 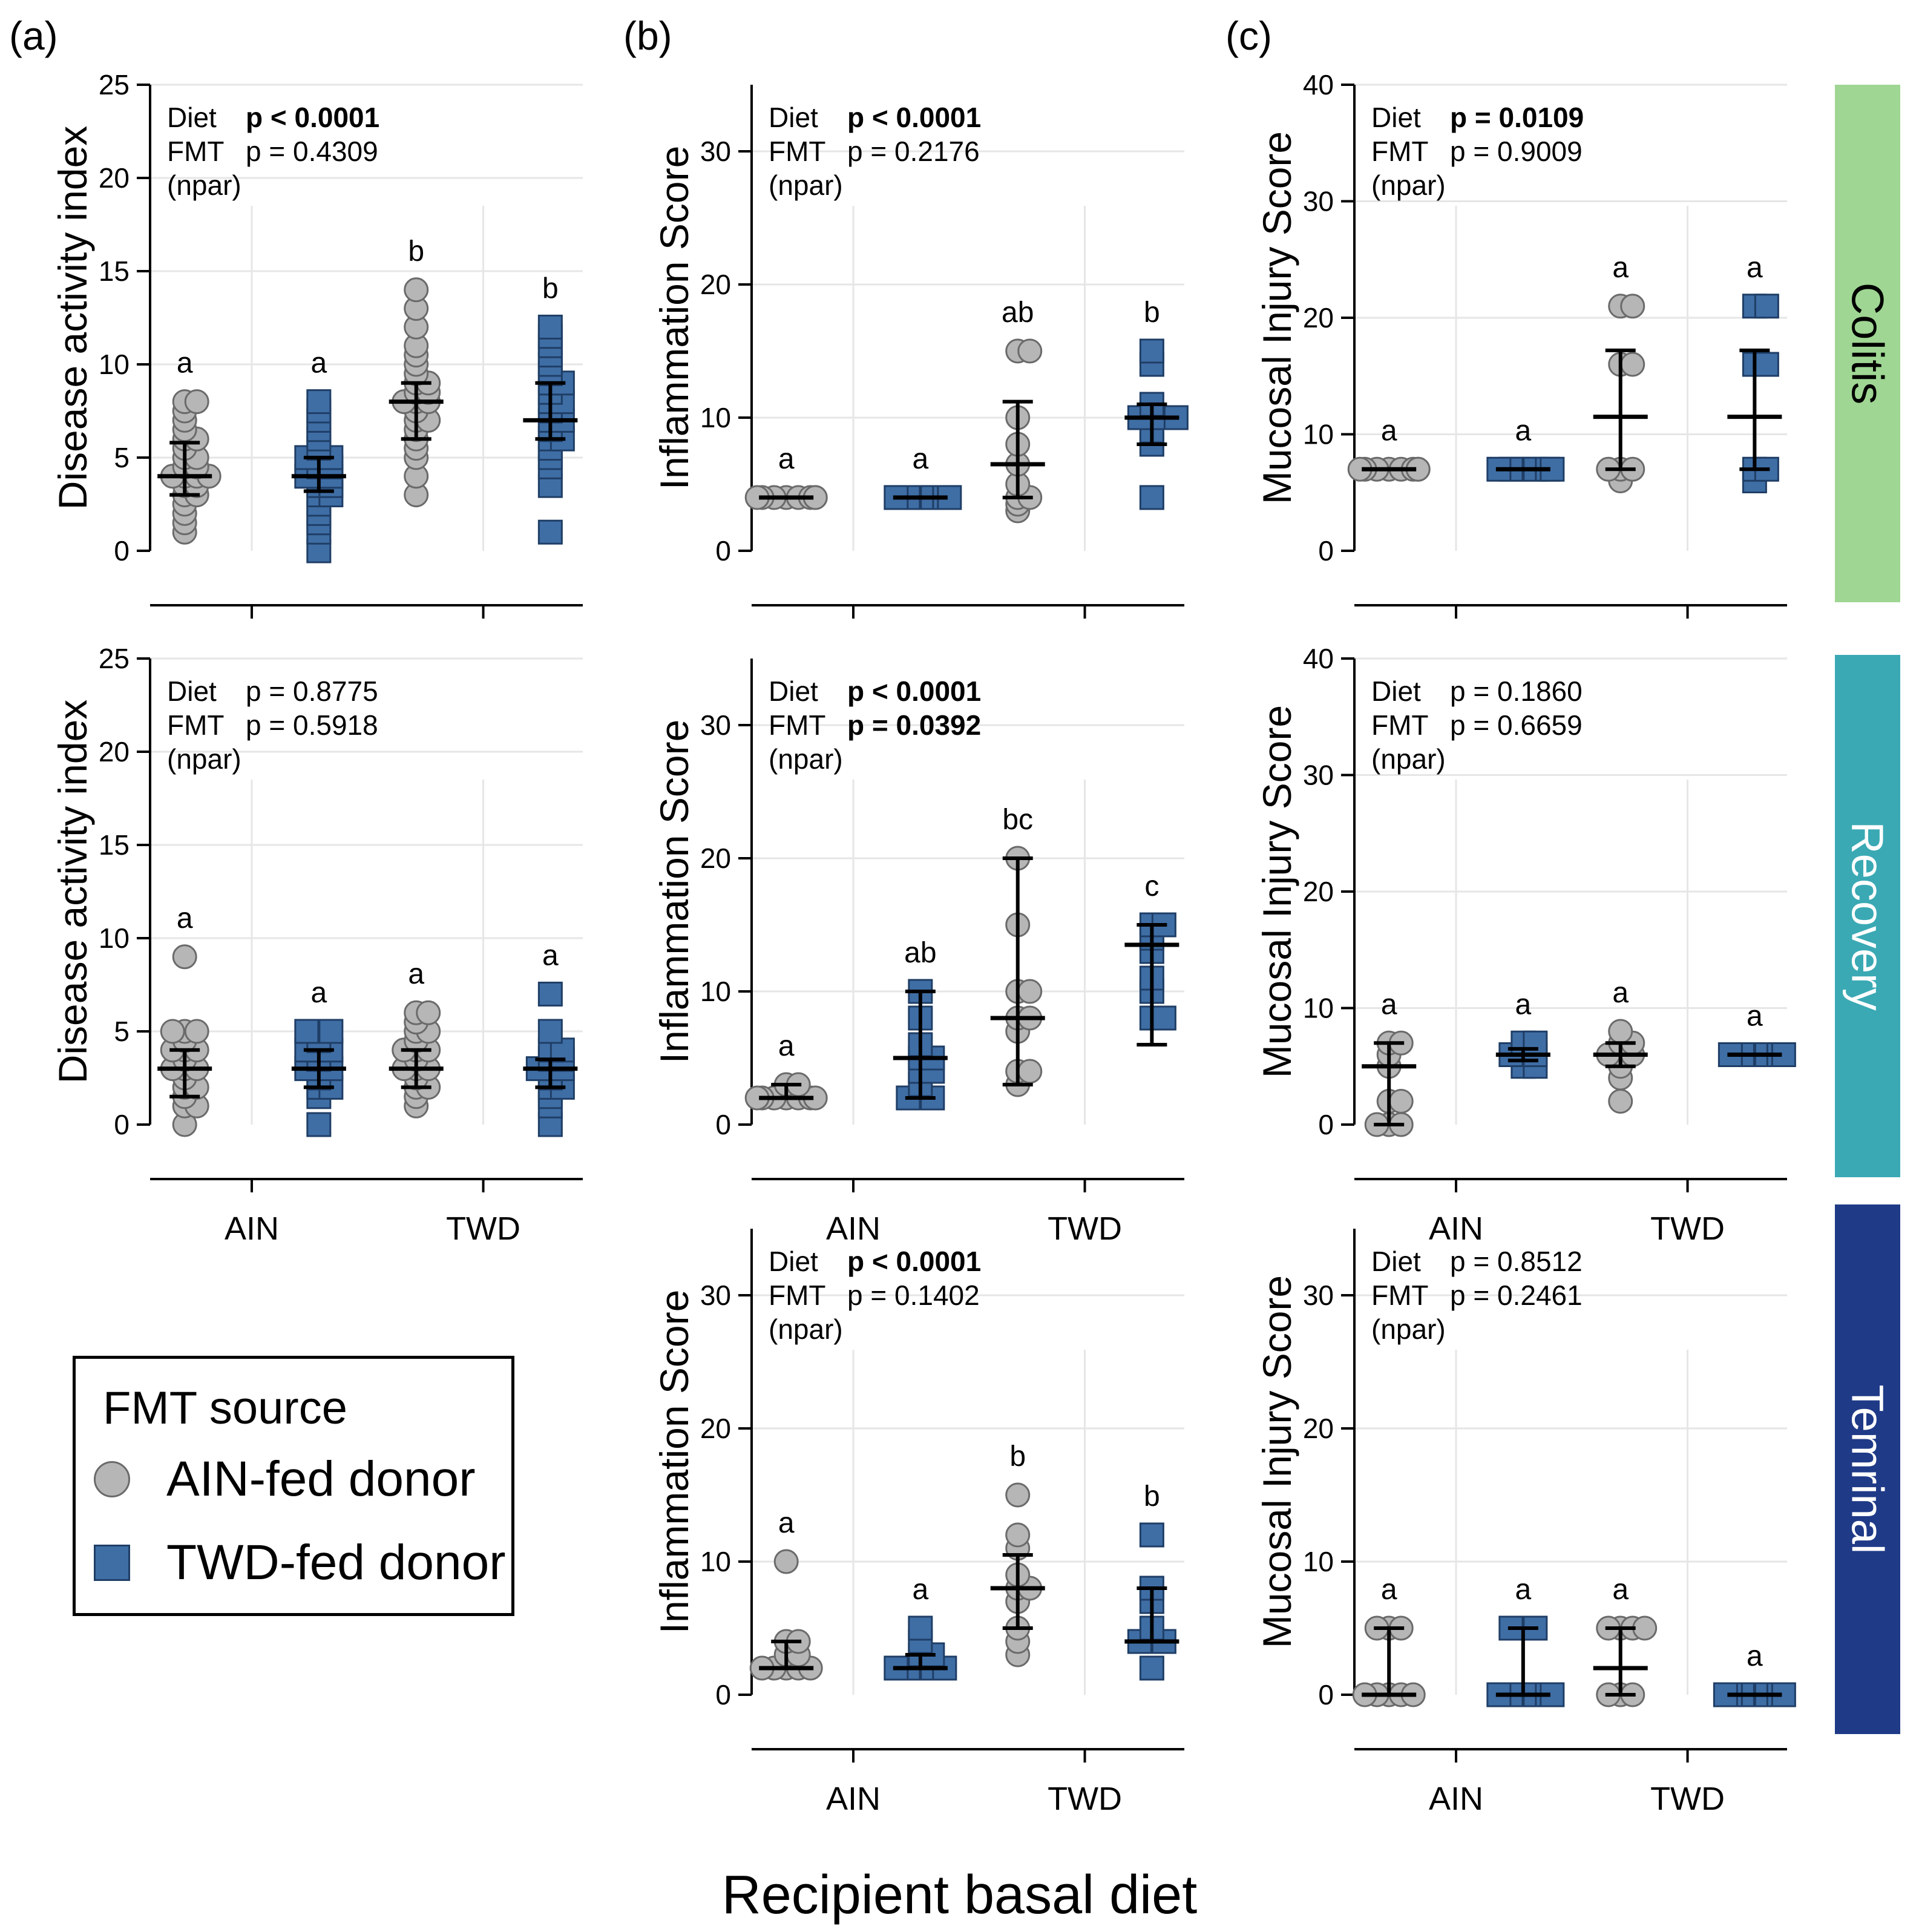 I want to click on y-axis-label: Inflammation Score, so click(x=674, y=318).